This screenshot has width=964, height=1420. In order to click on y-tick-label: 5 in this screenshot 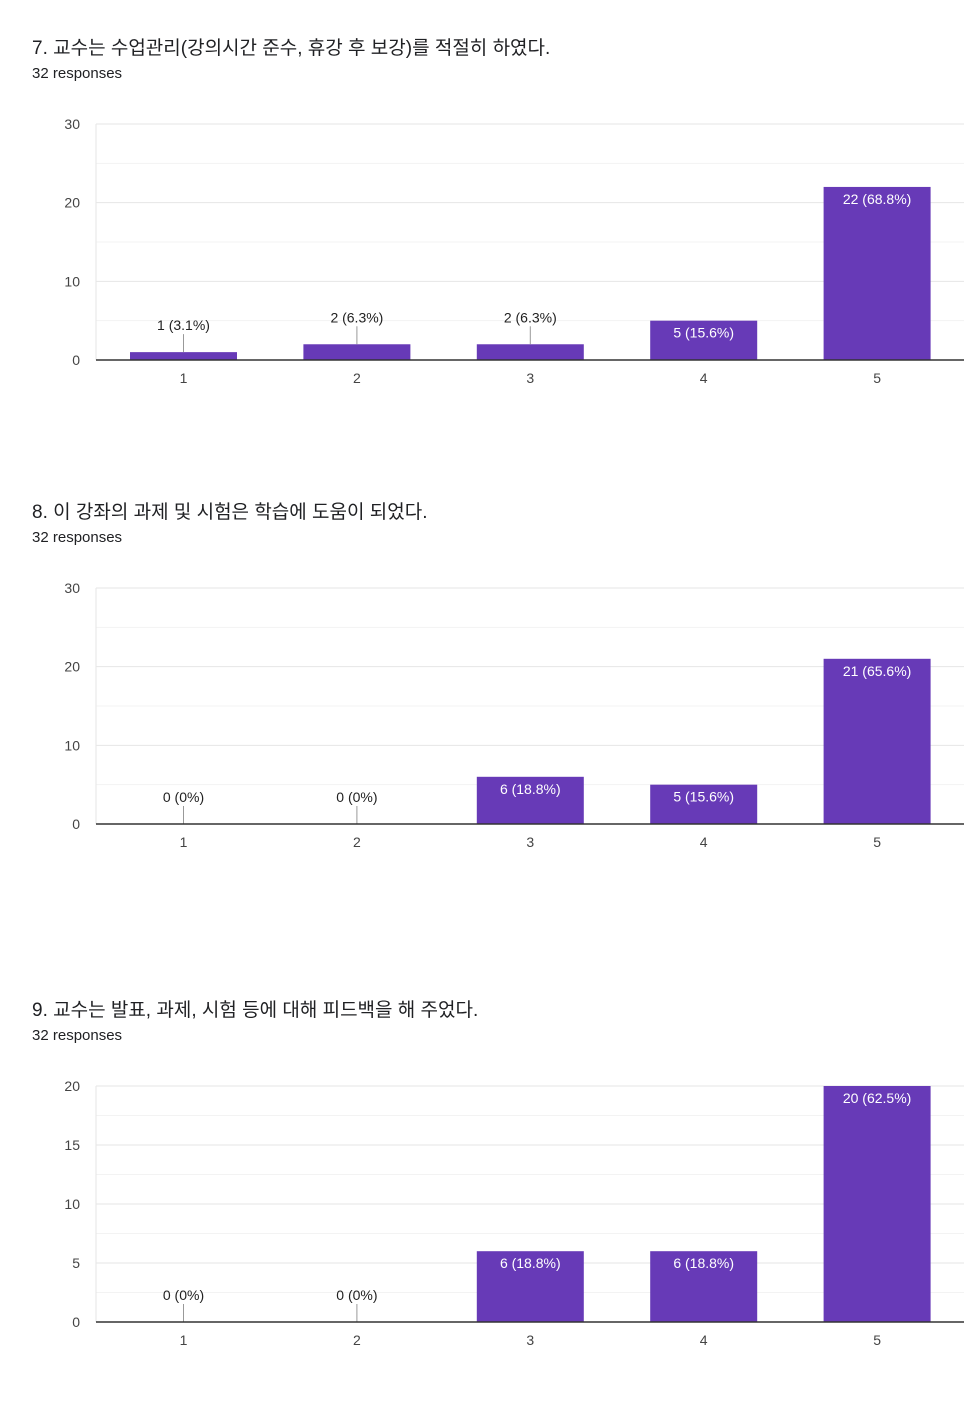, I will do `click(76, 1263)`.